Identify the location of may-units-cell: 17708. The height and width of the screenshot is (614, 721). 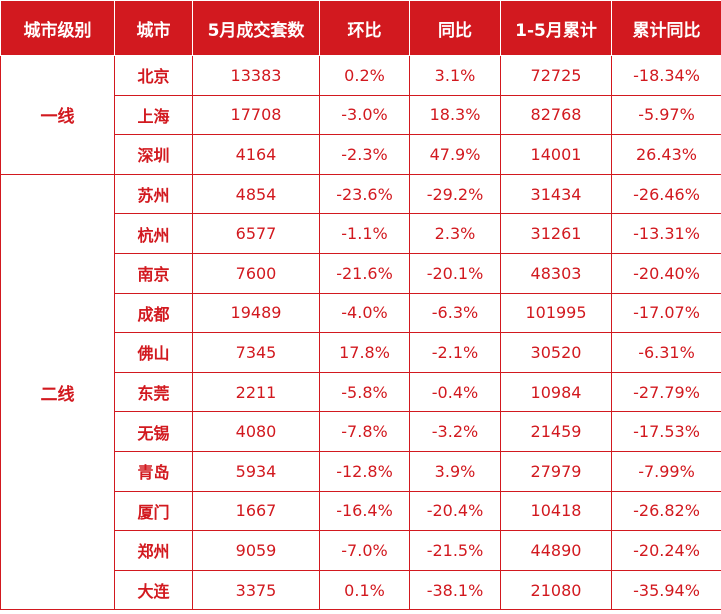
(256, 115).